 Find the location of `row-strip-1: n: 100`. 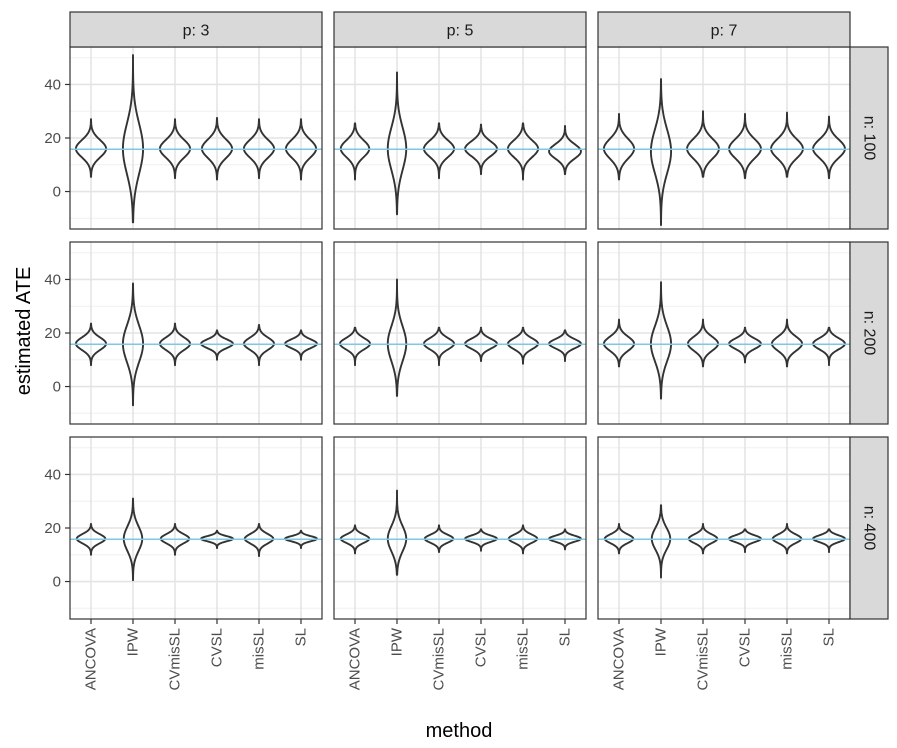

row-strip-1: n: 100 is located at coordinates (869, 138).